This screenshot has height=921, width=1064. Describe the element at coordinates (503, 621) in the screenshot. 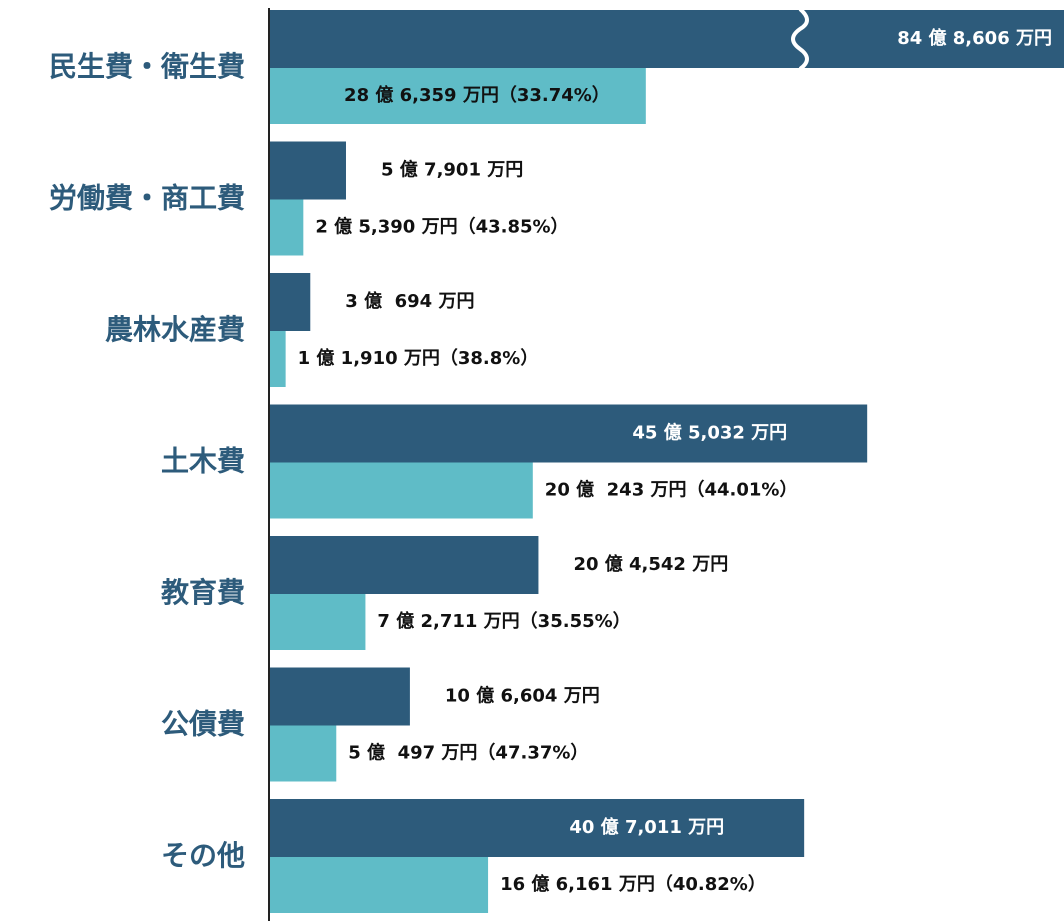

I see `data-label: 7 億 2,711 万円（35.55%）` at that location.